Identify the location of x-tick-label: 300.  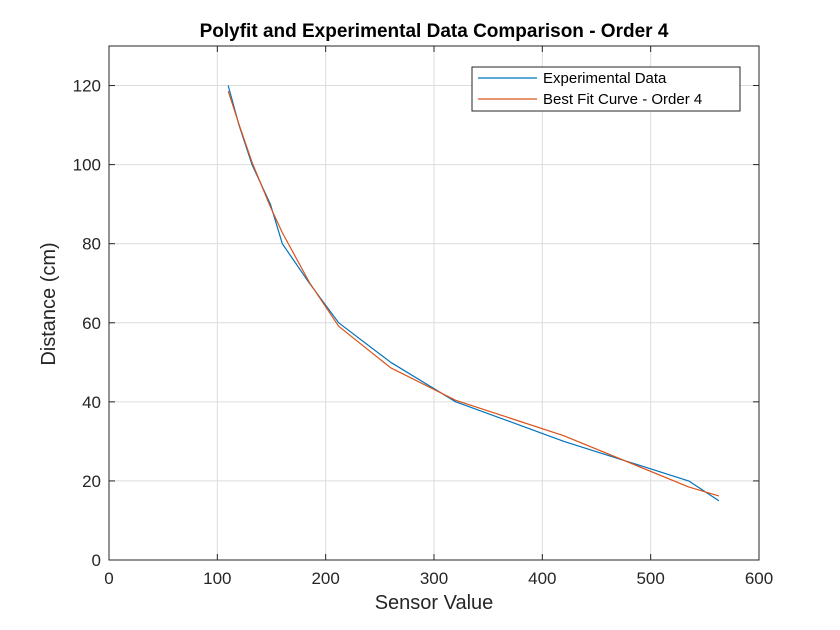
(434, 578).